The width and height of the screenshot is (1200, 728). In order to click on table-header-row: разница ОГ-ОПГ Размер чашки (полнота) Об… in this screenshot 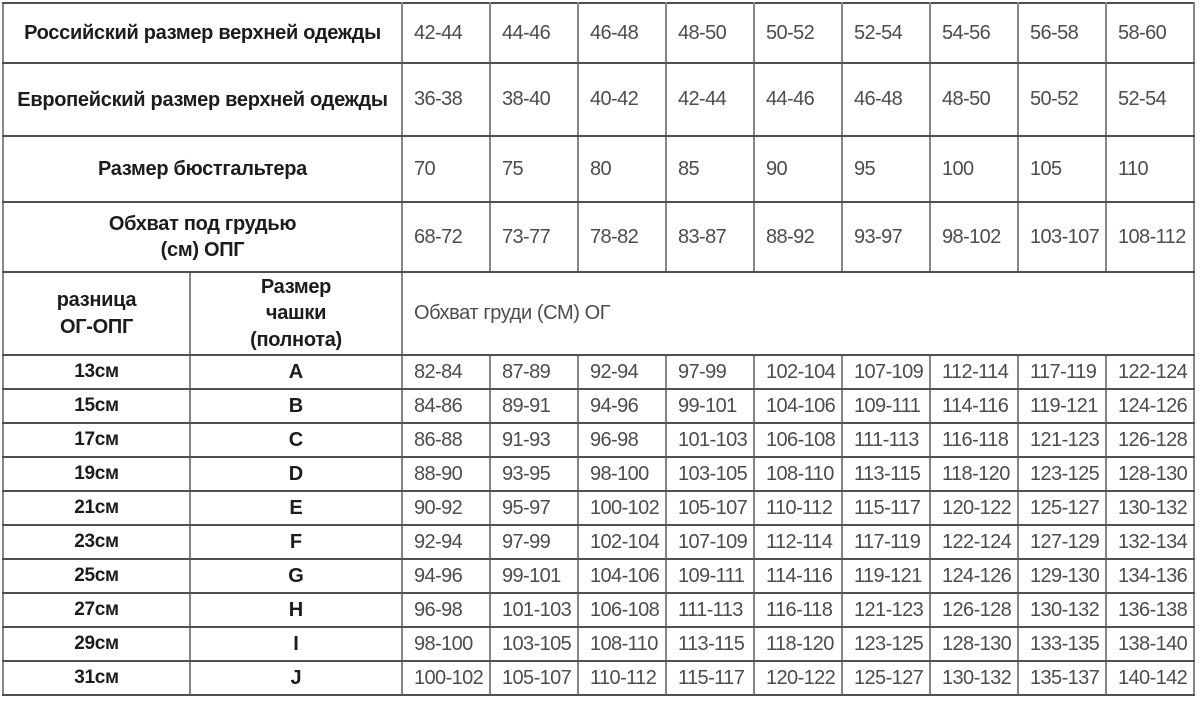, I will do `click(598, 313)`.